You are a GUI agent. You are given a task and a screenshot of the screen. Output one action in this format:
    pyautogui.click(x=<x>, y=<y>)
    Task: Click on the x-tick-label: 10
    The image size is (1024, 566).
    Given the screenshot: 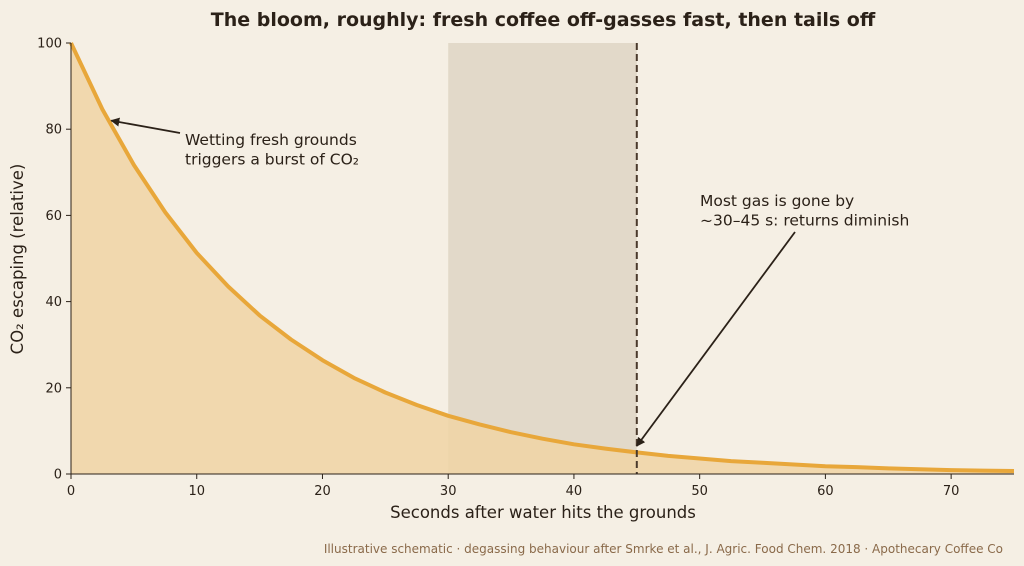 What is the action you would take?
    pyautogui.click(x=196, y=491)
    